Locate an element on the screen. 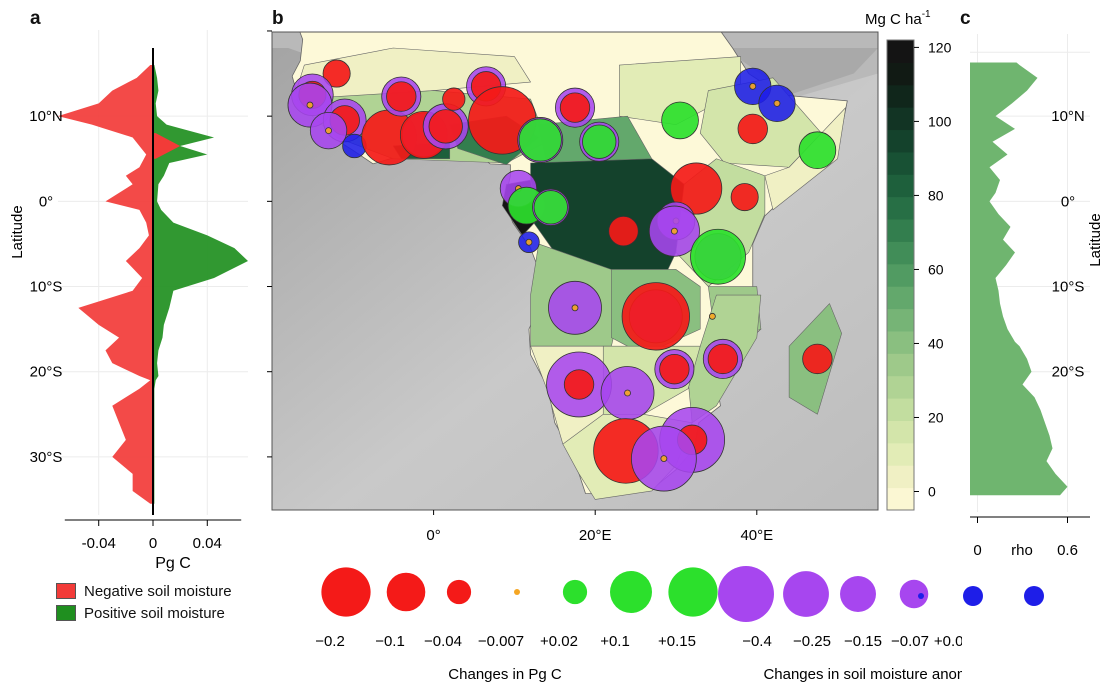 Image resolution: width=1103 pixels, height=687 pixels. pgc-legend-label: +0.02 is located at coordinates (559, 641).